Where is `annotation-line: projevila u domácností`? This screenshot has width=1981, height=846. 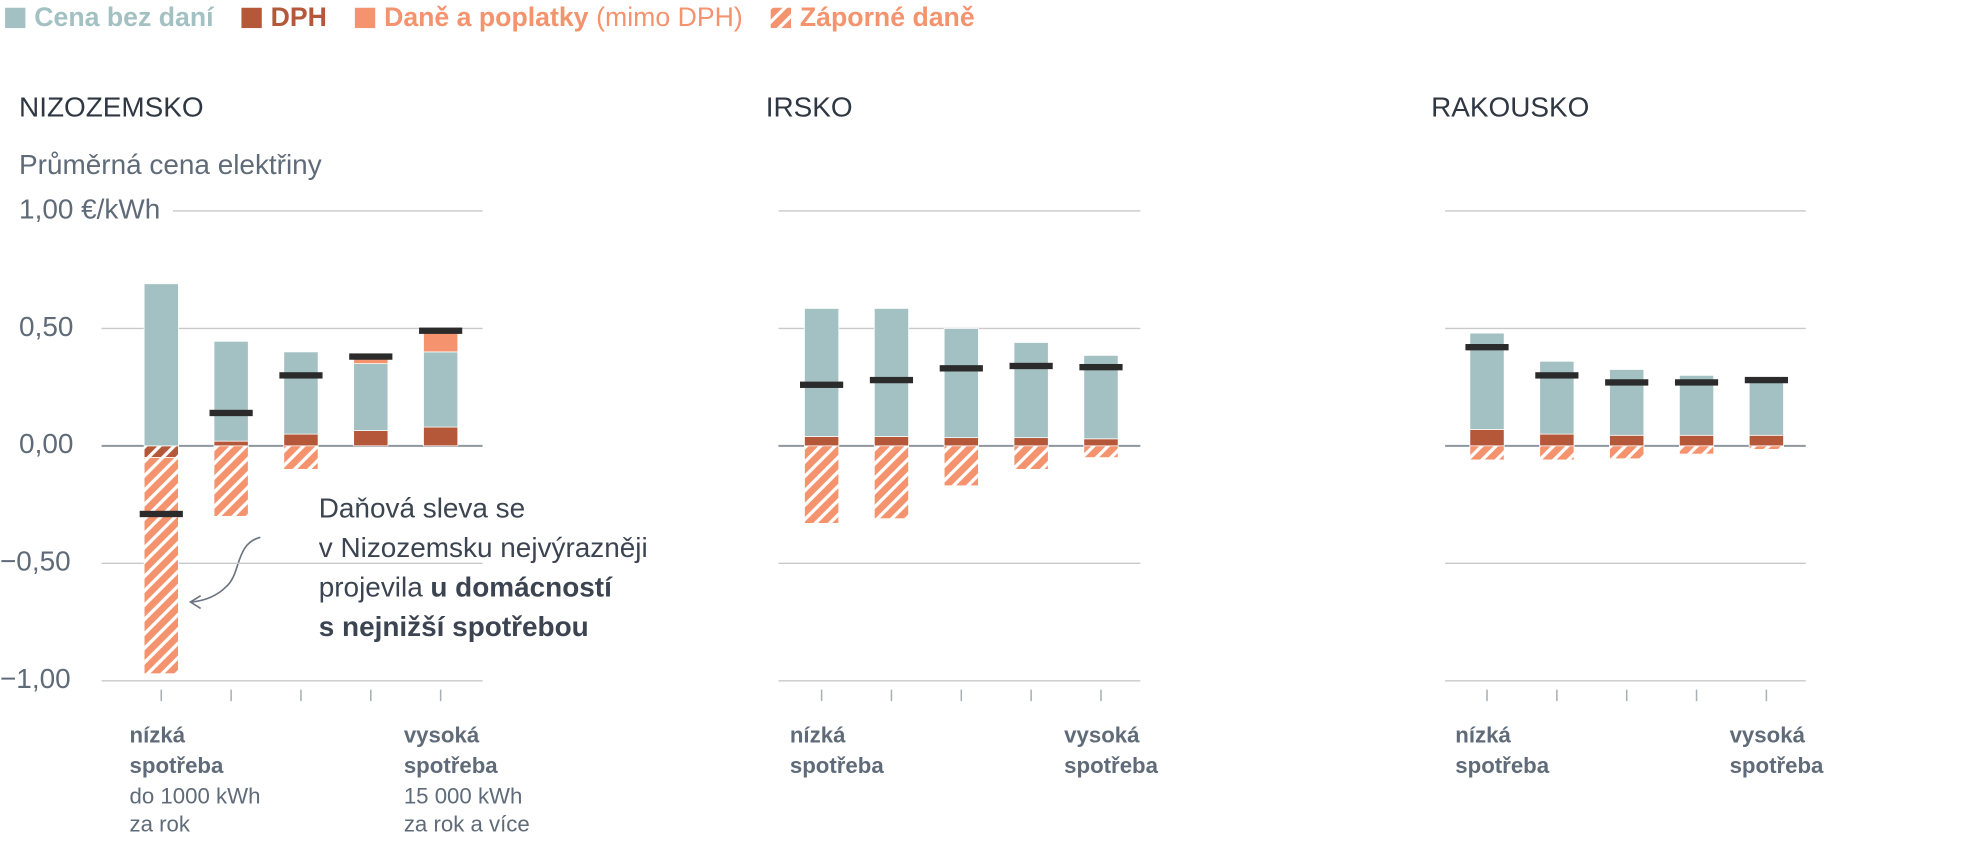 annotation-line: projevila u domácností is located at coordinates (466, 587).